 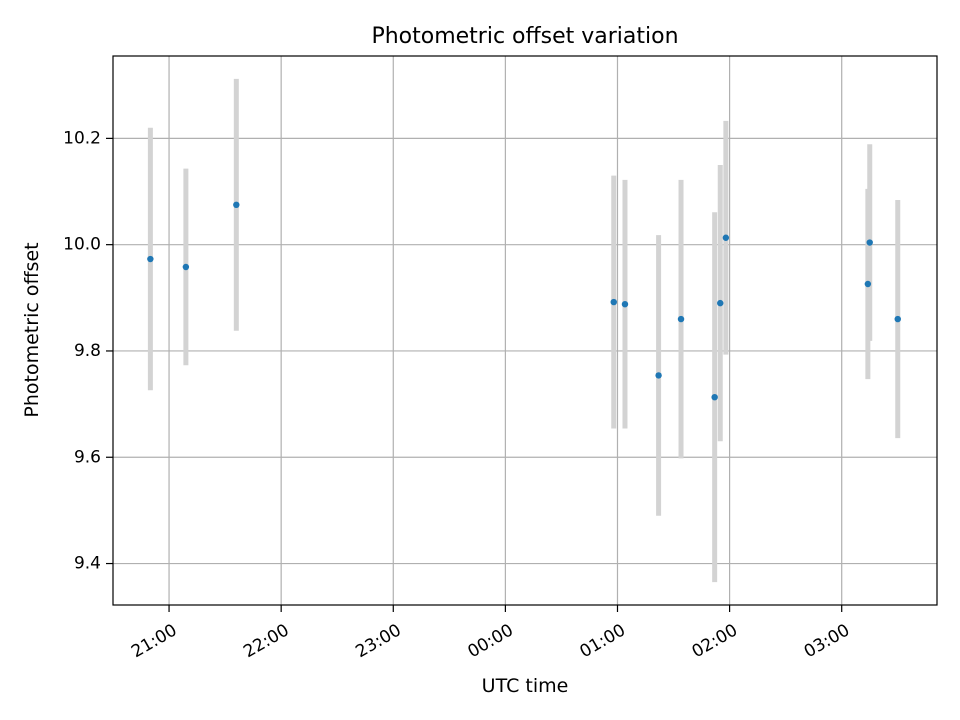 I want to click on y-tick-label: 9.4, so click(x=87, y=564).